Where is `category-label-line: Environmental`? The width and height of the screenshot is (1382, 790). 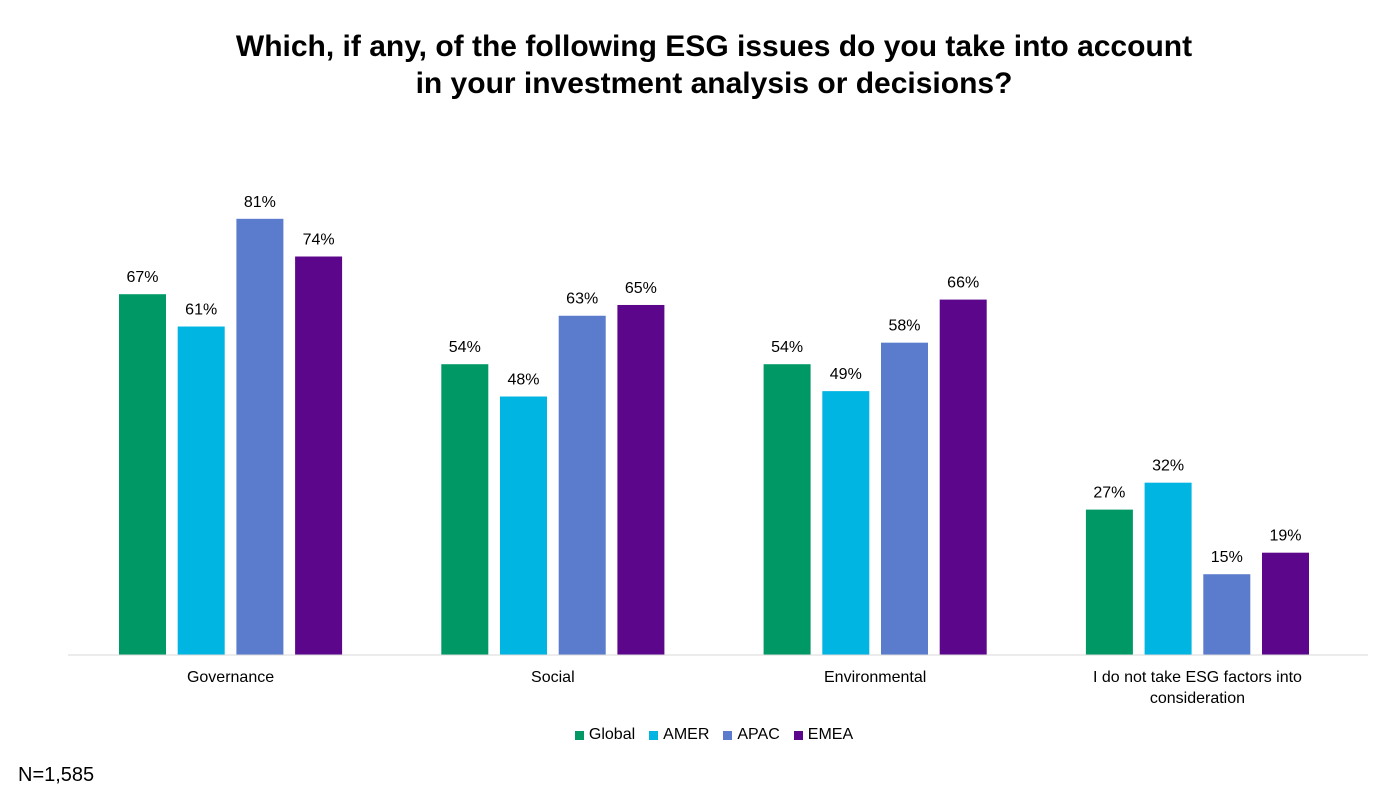 category-label-line: Environmental is located at coordinates (875, 677).